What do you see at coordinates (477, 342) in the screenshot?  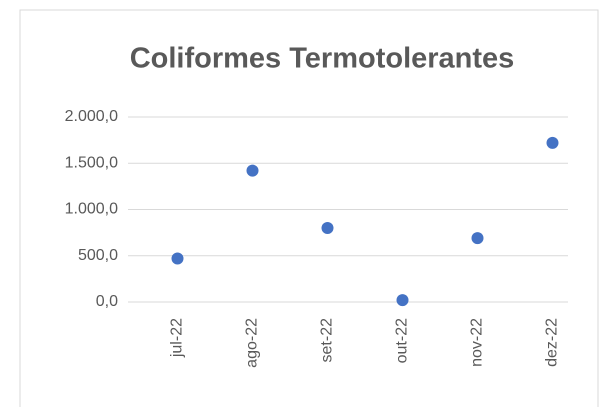 I see `x-tick-label: nov-22` at bounding box center [477, 342].